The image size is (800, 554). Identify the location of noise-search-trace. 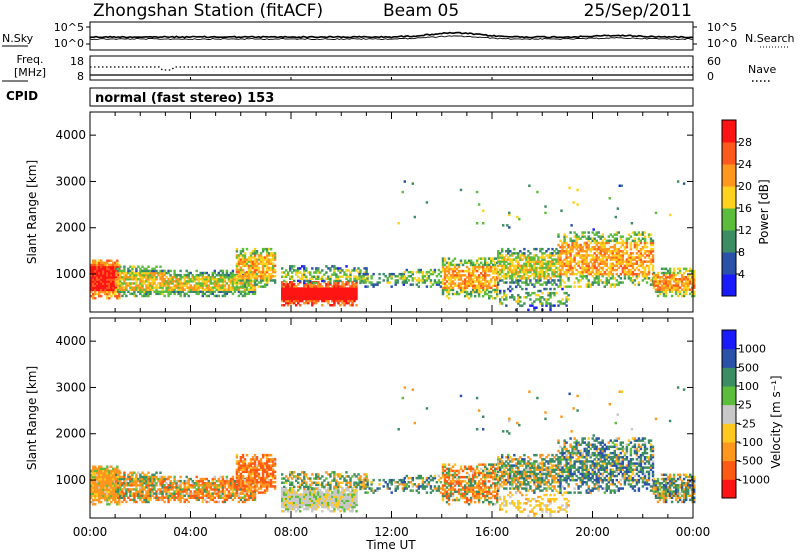
(391, 37).